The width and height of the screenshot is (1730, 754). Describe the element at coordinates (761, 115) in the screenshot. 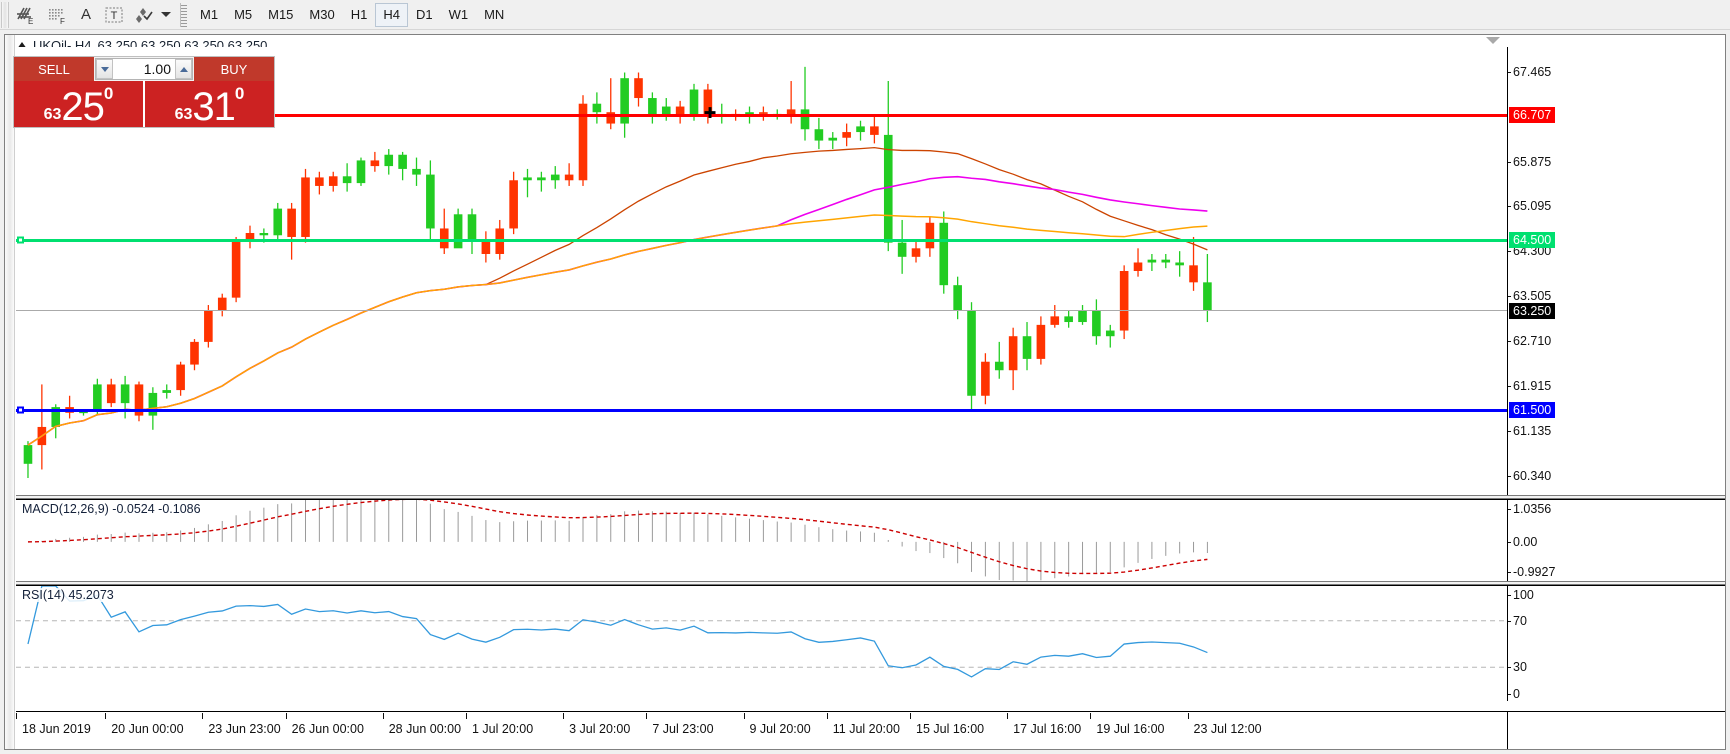

I see `resistance-line` at that location.